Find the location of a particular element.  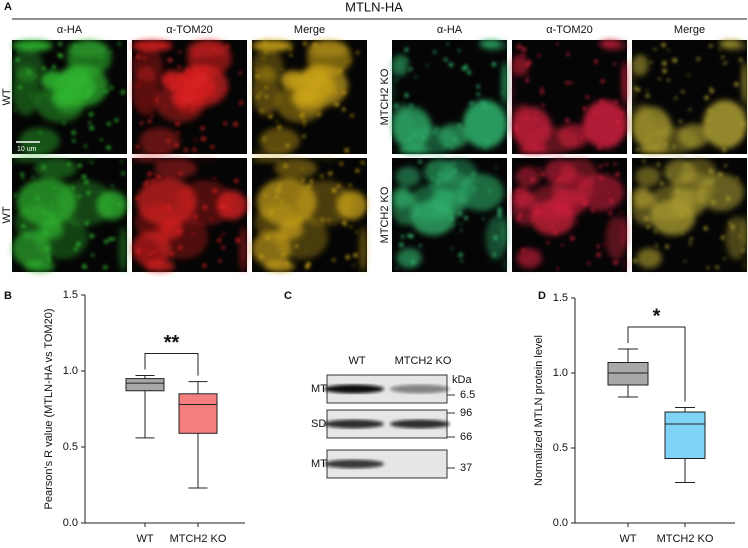

column-header: Merge is located at coordinates (689, 30).